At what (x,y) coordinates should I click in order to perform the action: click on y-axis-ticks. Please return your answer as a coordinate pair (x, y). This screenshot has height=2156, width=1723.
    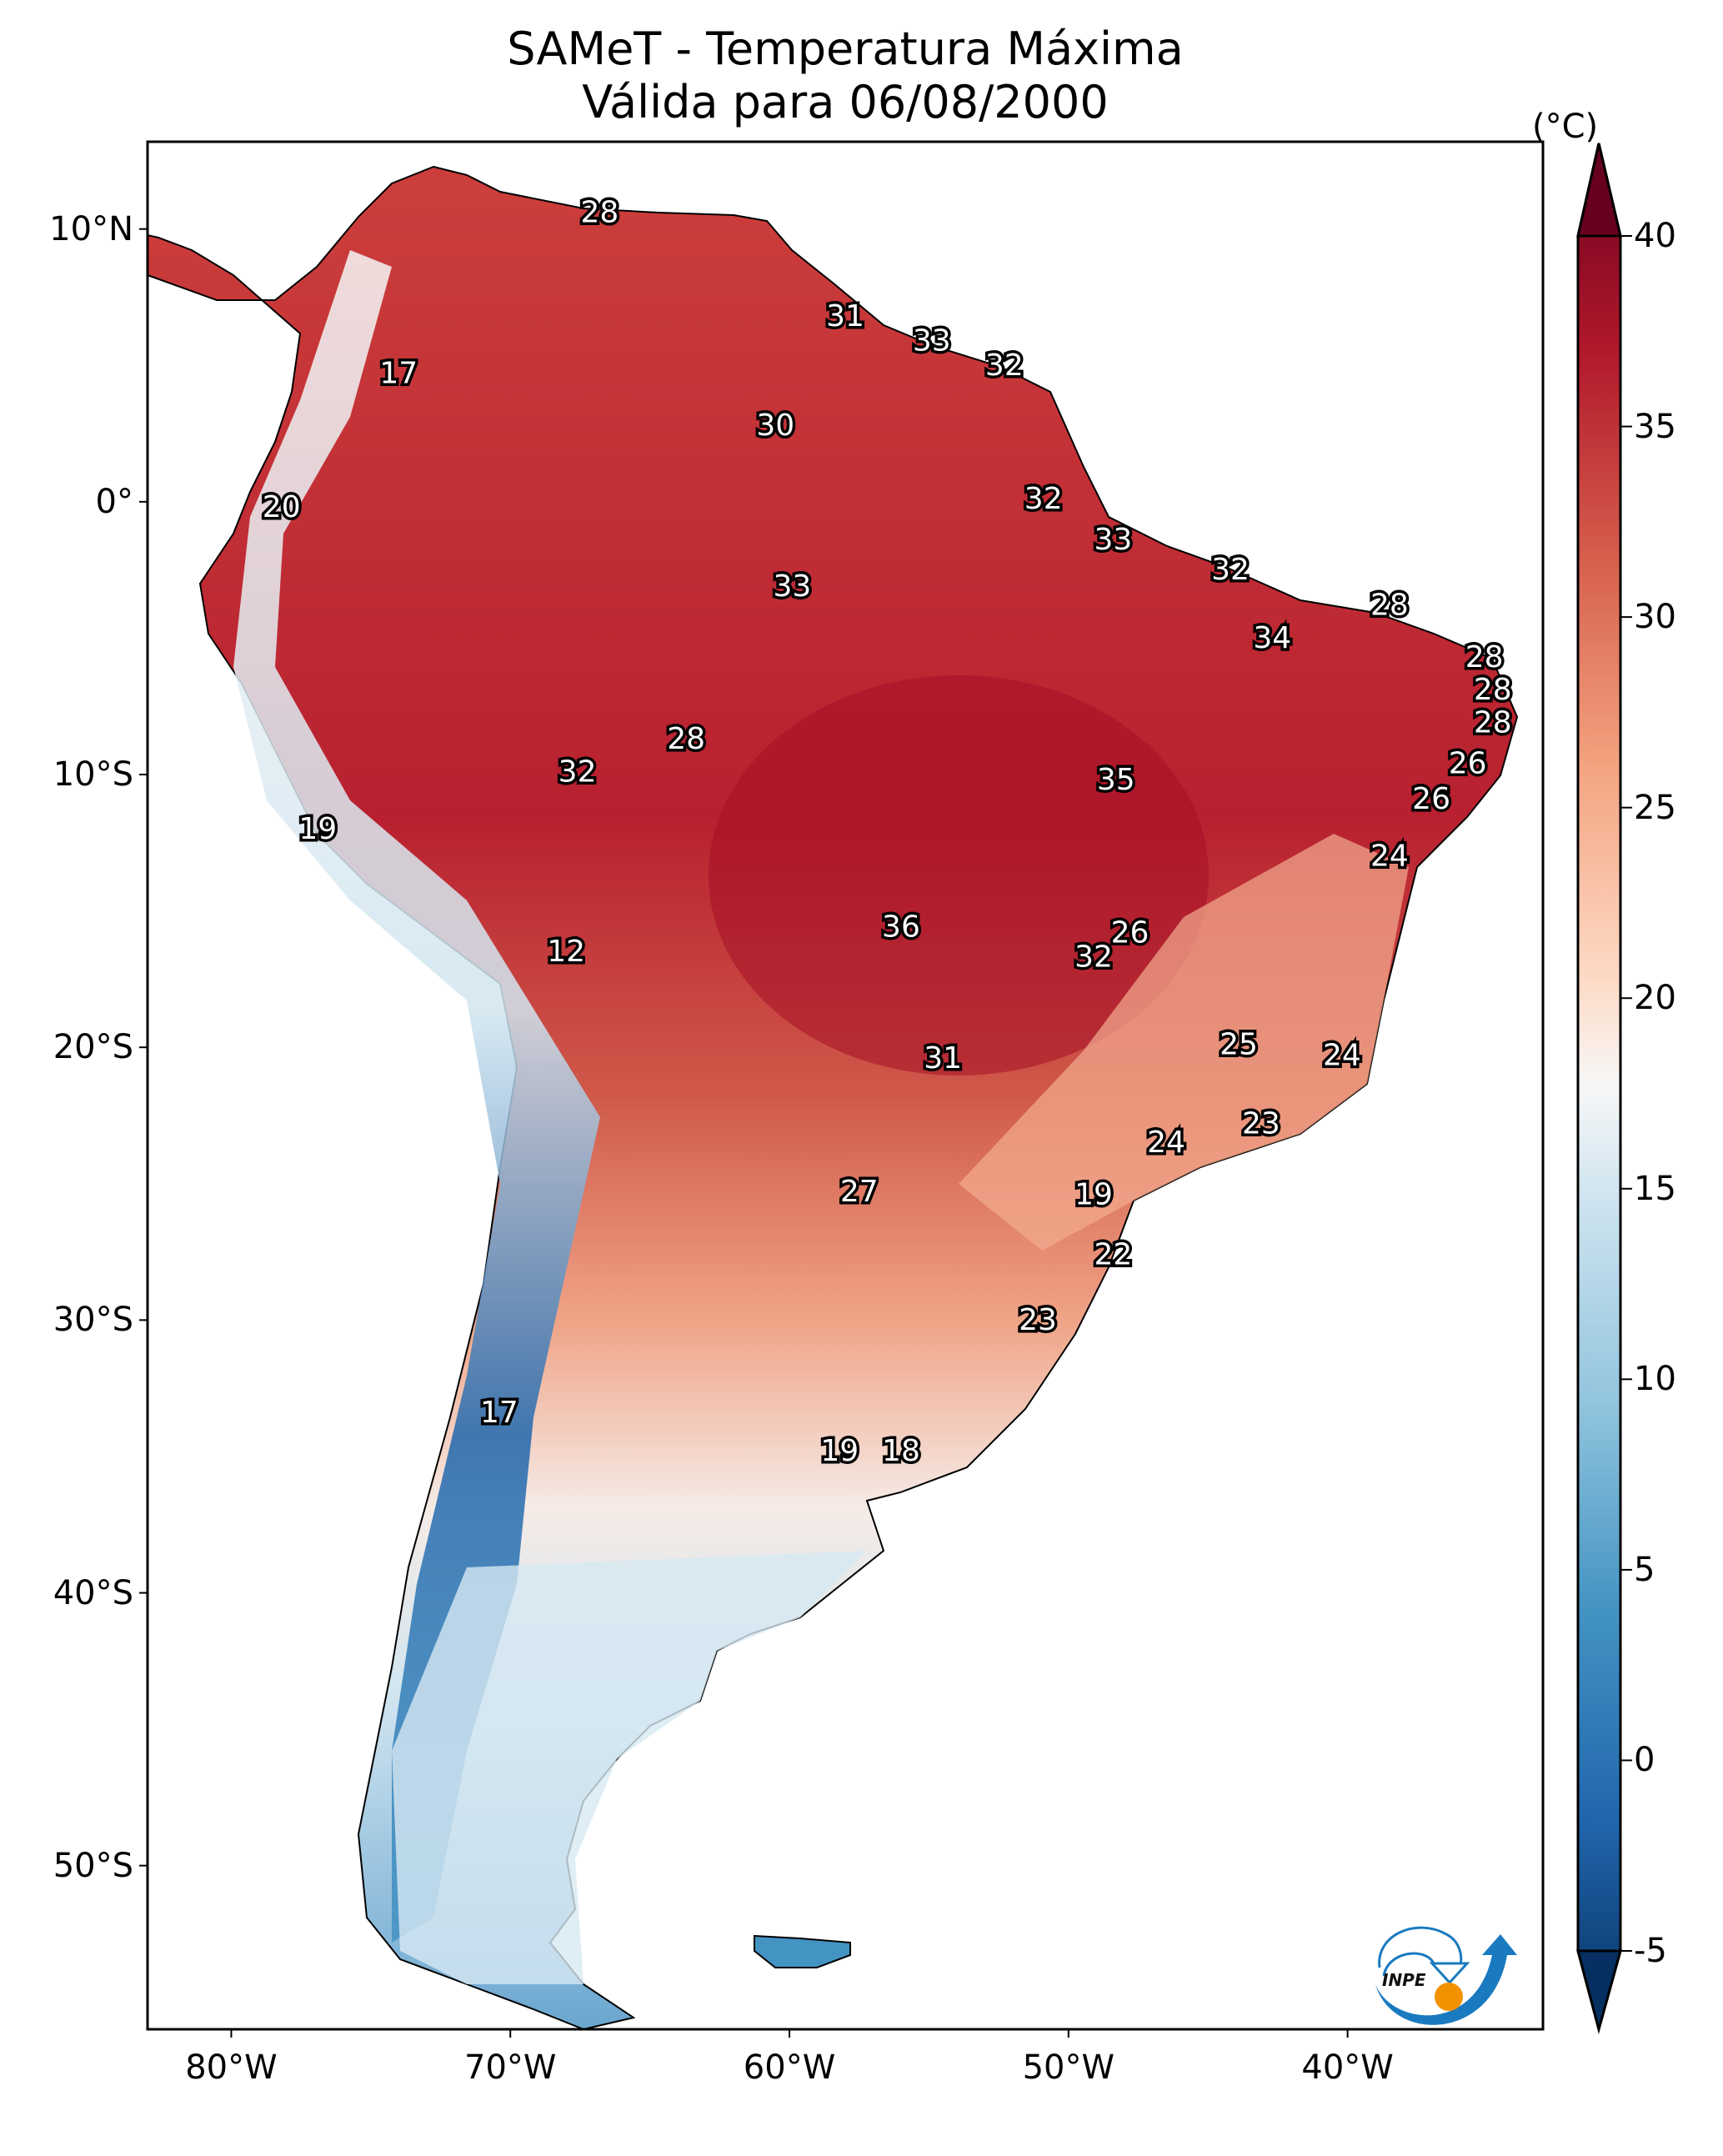
    Looking at the image, I should click on (143, 1047).